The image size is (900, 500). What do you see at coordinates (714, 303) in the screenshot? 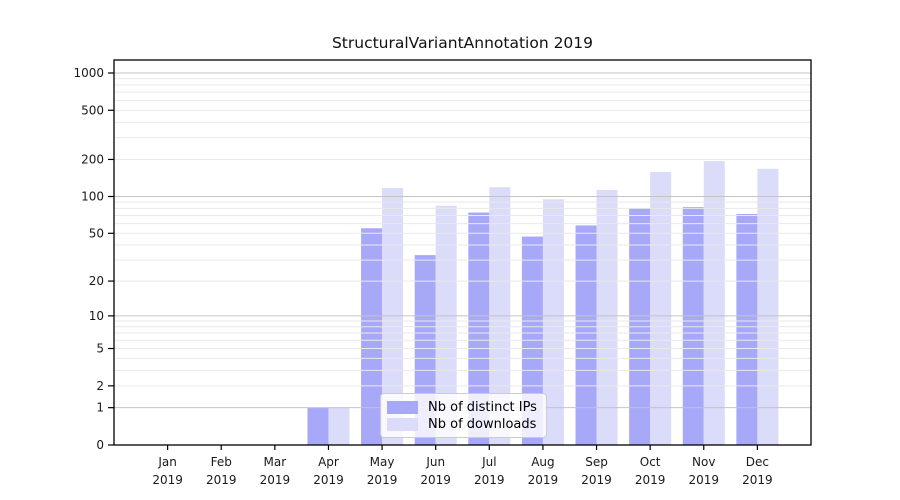
I see `bar-downloads-nov` at bounding box center [714, 303].